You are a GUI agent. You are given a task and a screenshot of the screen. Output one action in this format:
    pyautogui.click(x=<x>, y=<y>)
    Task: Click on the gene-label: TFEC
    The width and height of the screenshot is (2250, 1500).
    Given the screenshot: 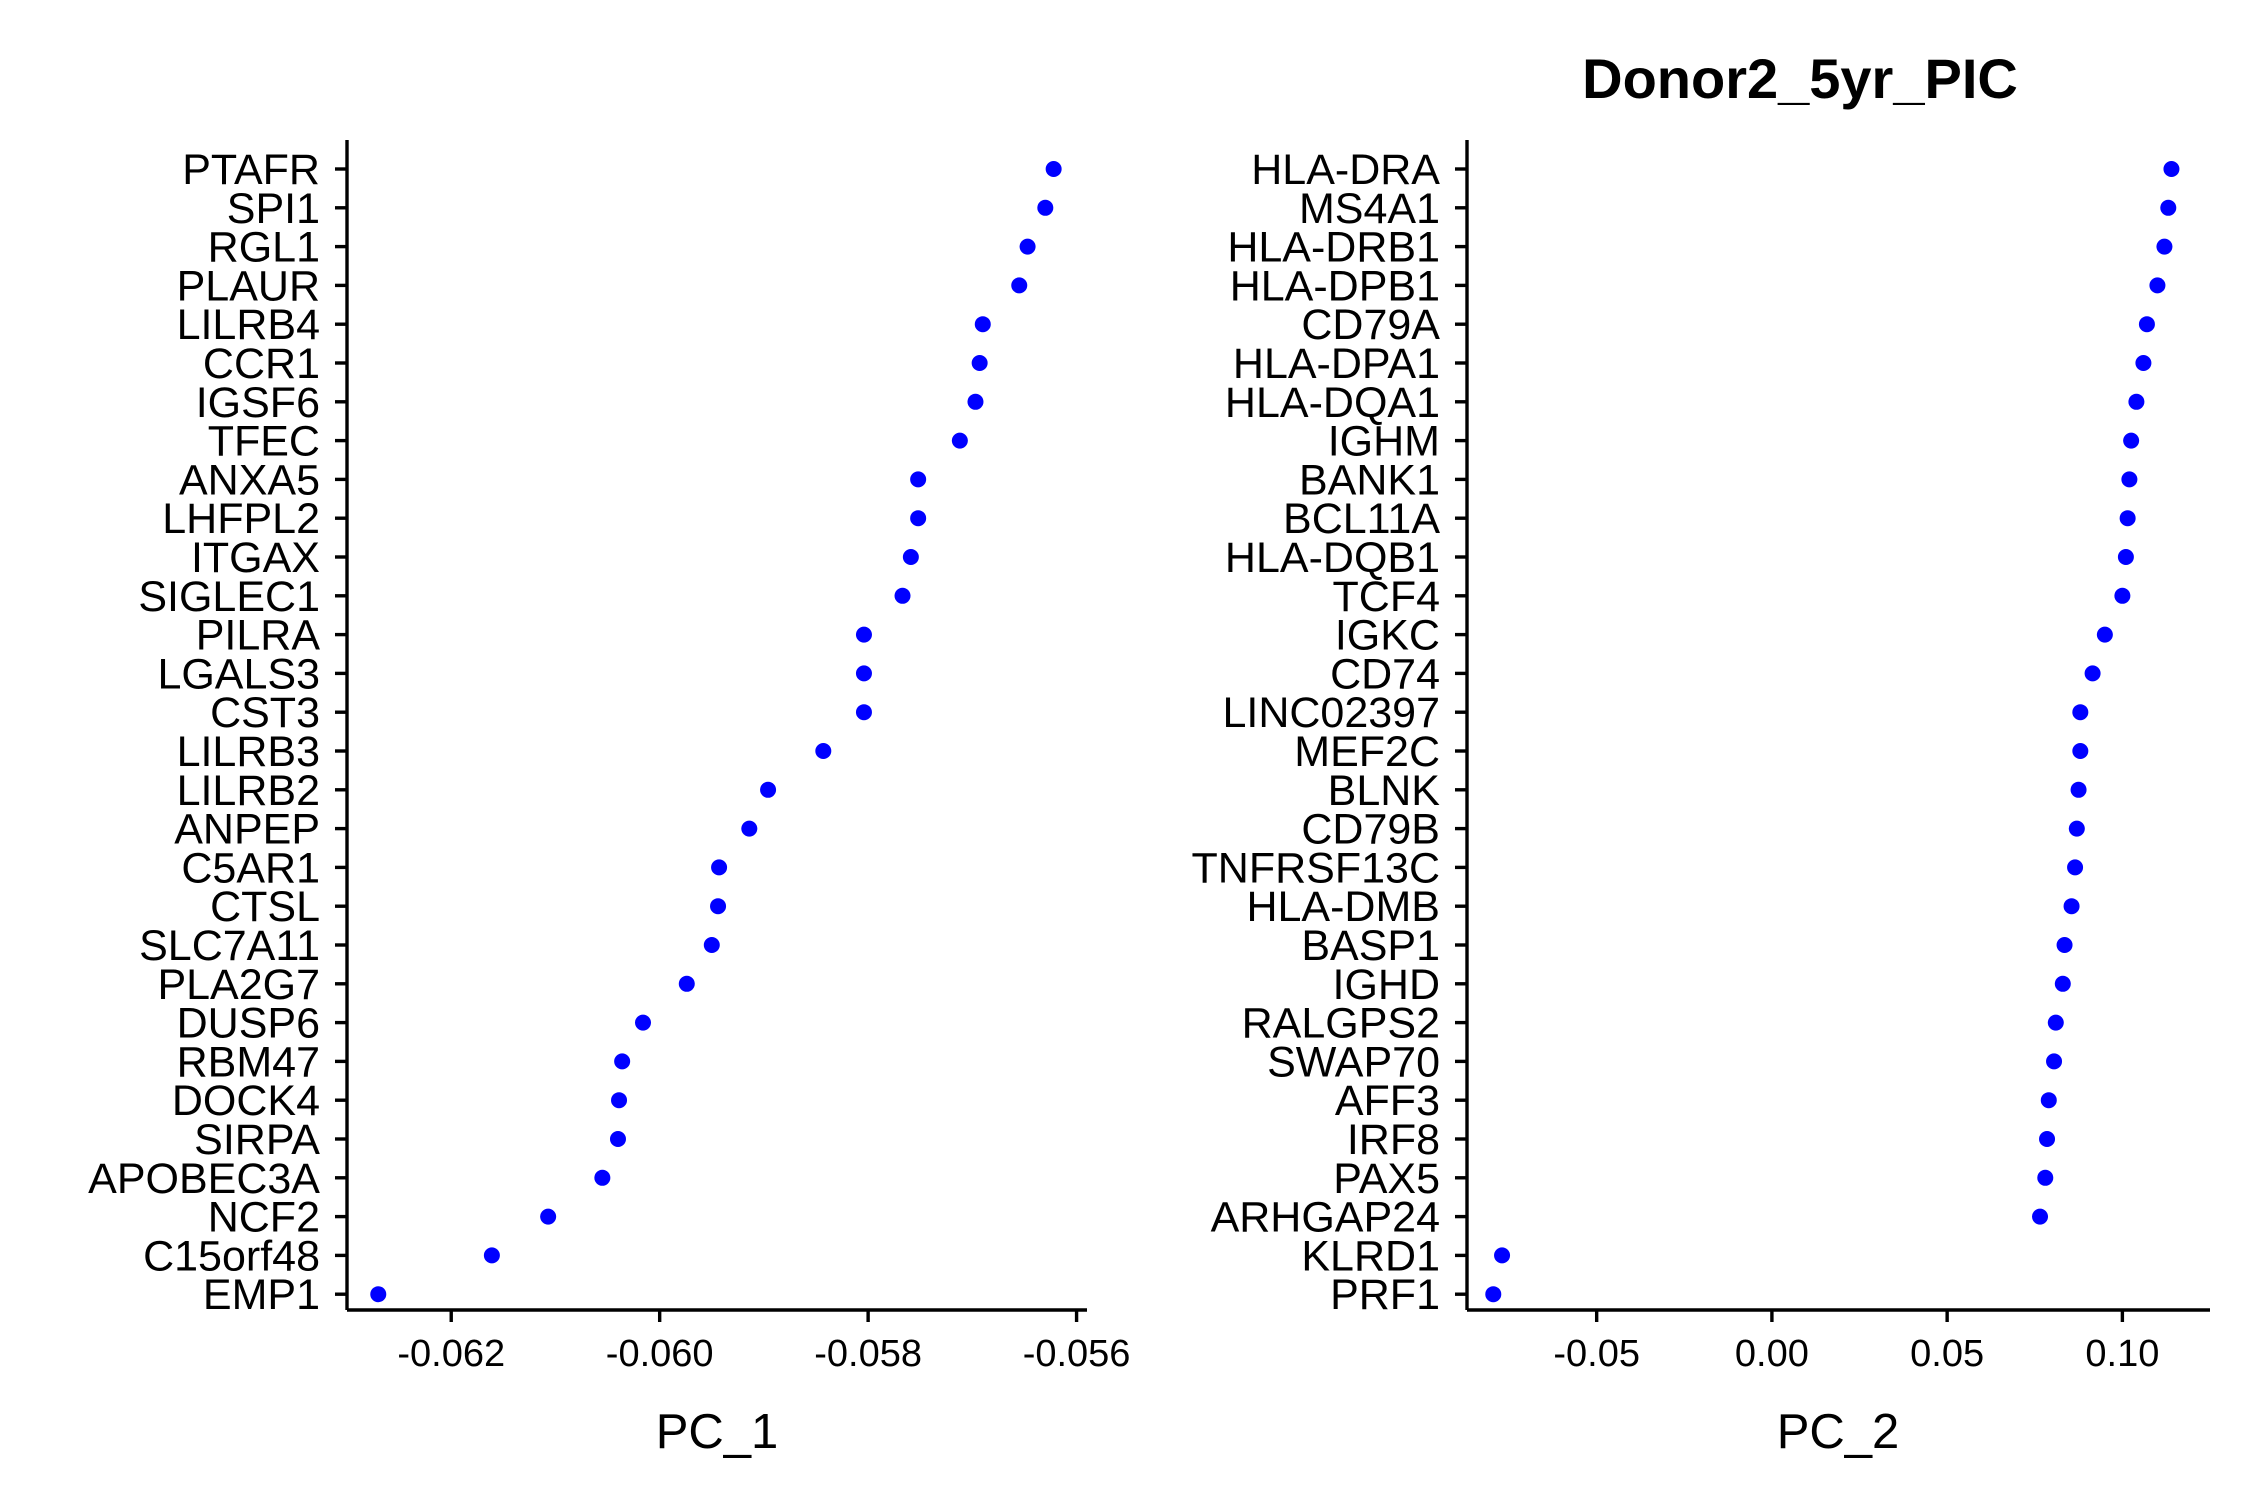 What is the action you would take?
    pyautogui.click(x=264, y=442)
    